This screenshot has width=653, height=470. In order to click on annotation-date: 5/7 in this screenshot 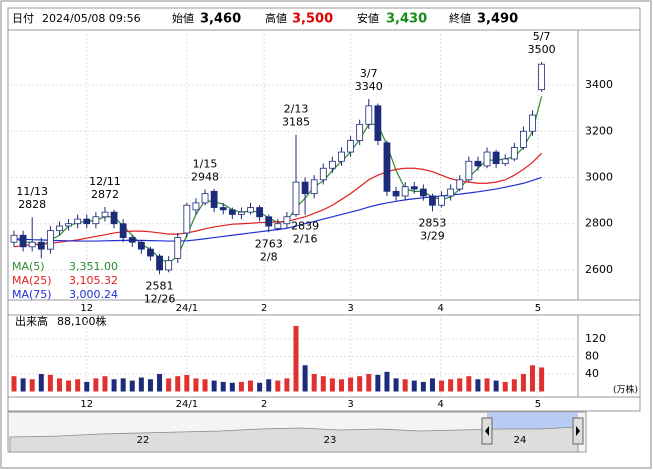, I will do `click(542, 36)`.